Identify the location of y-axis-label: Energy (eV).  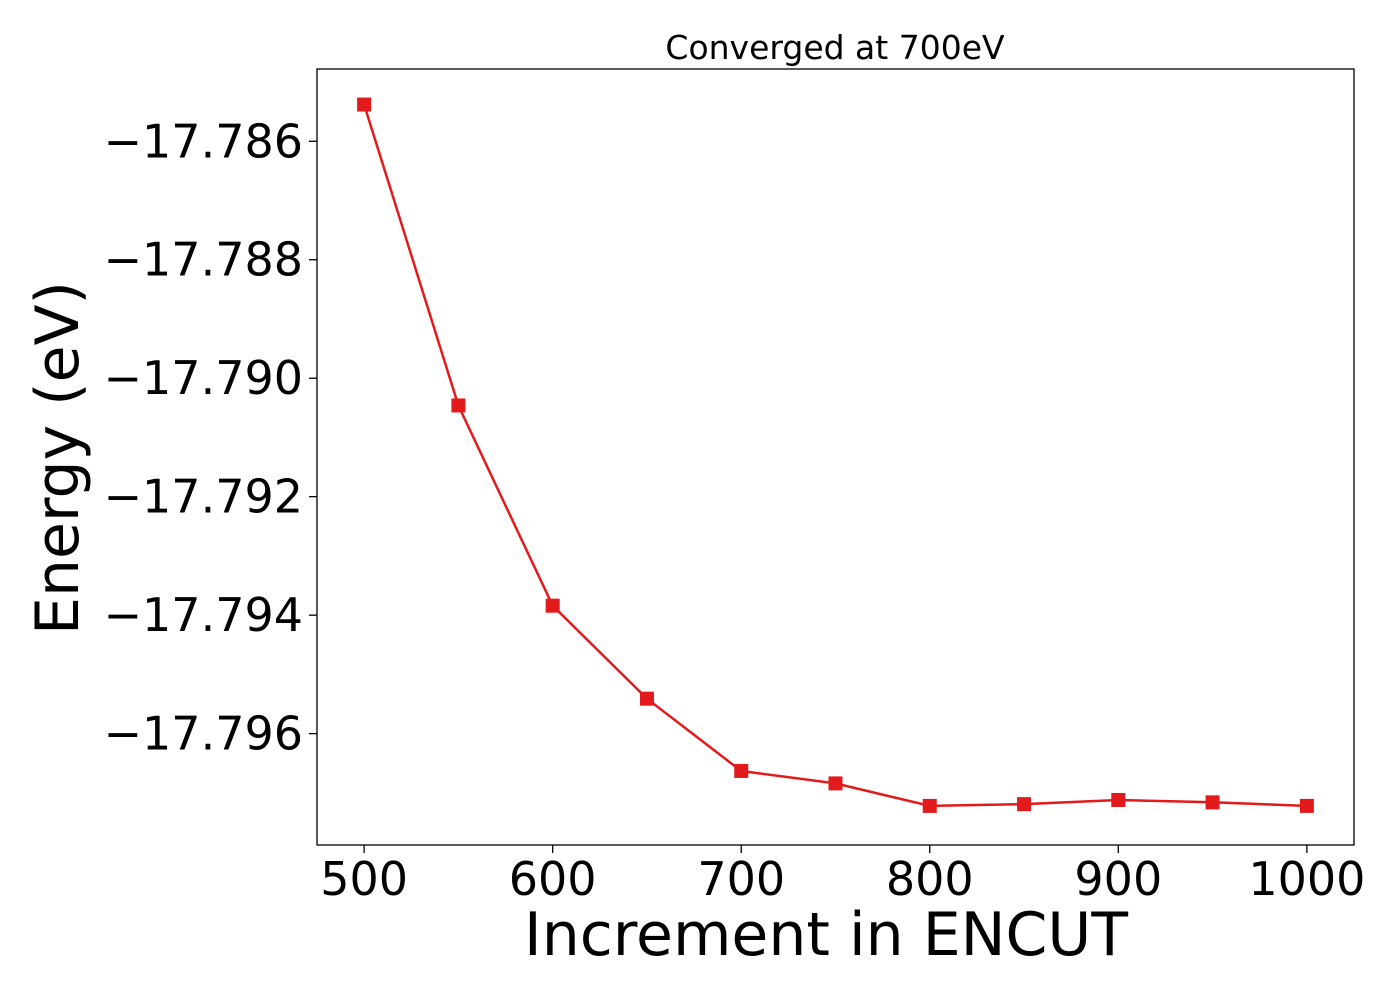
(58, 458).